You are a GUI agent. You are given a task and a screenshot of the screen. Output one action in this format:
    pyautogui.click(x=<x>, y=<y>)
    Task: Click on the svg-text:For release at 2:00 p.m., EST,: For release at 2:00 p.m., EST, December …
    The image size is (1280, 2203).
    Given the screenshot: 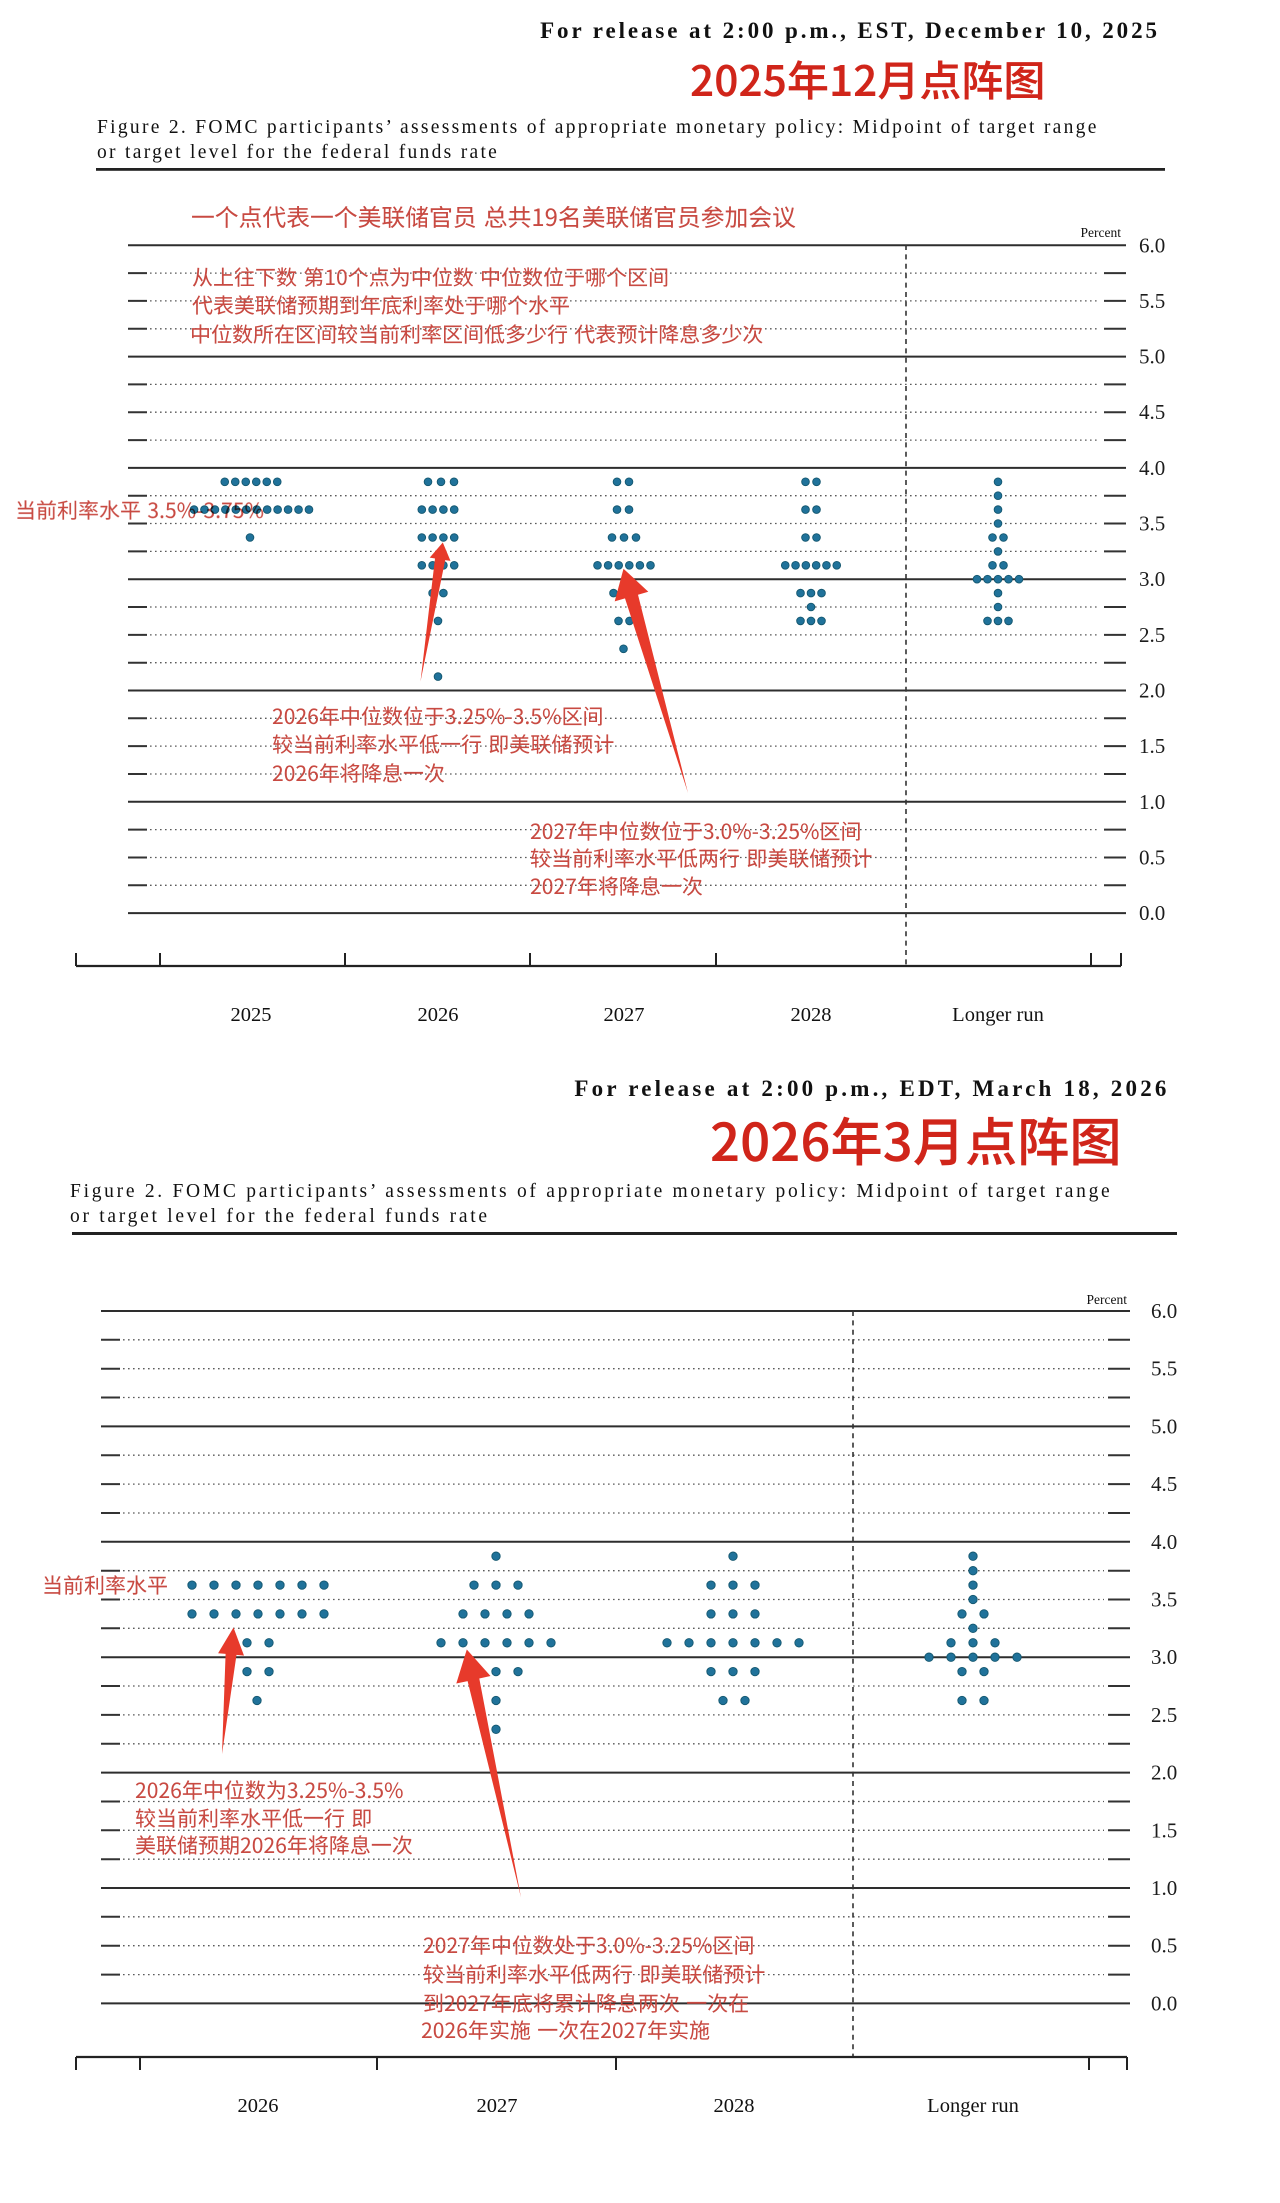 What is the action you would take?
    pyautogui.click(x=850, y=30)
    